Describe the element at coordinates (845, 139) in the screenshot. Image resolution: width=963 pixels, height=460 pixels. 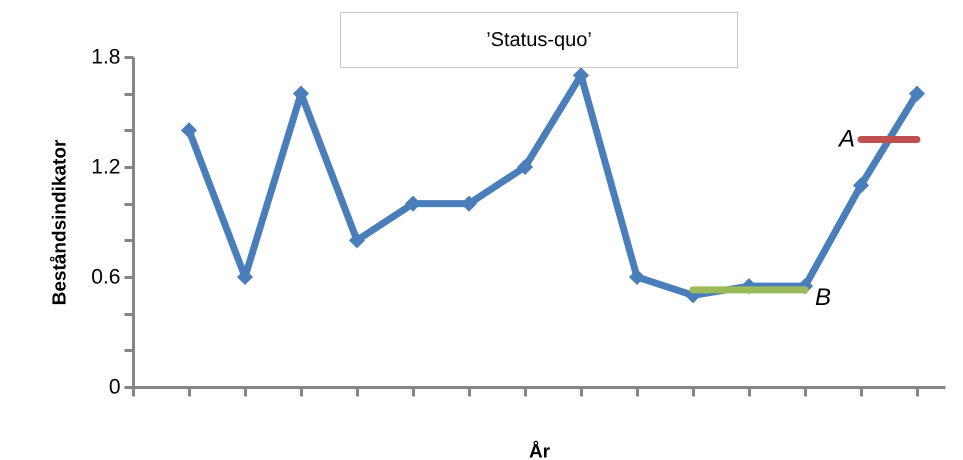
I see `series-label: A` at that location.